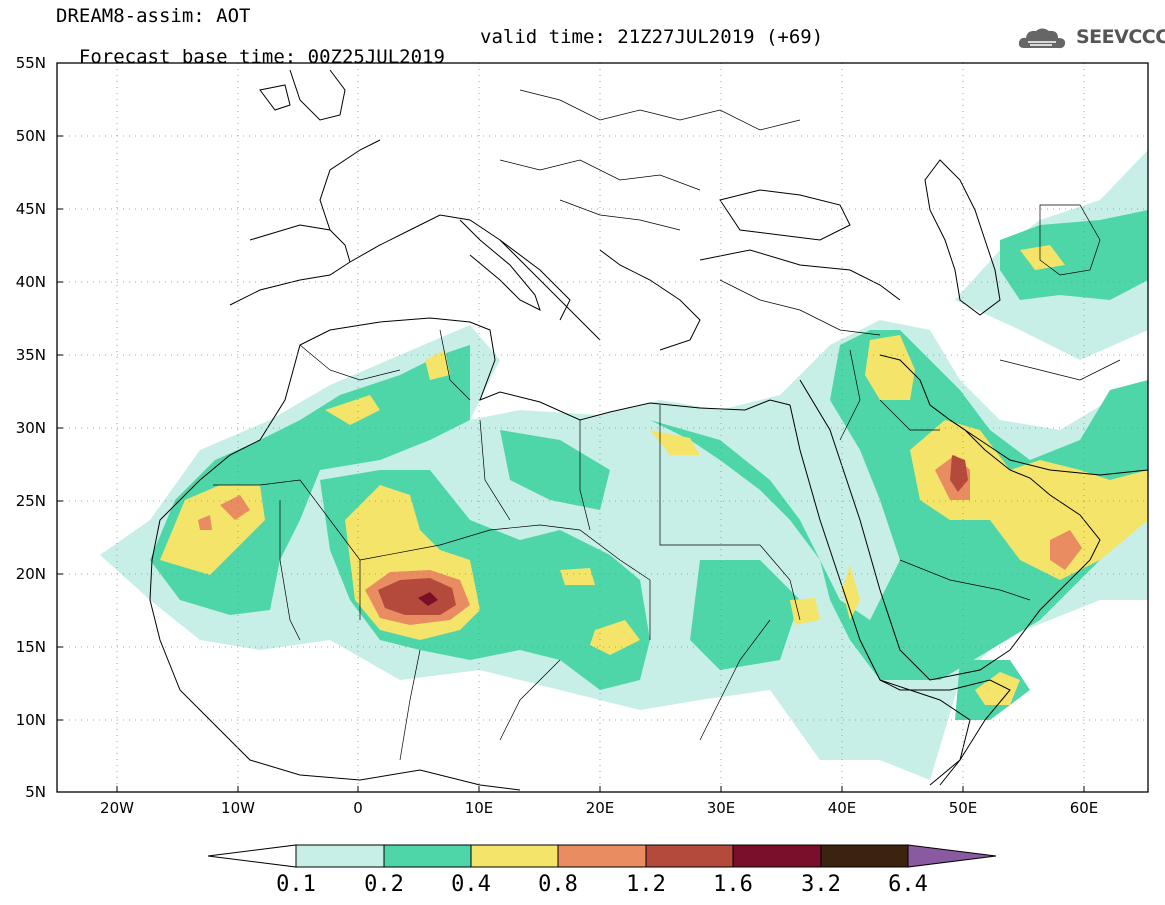  I want to click on lon-label: 60E, so click(1084, 808).